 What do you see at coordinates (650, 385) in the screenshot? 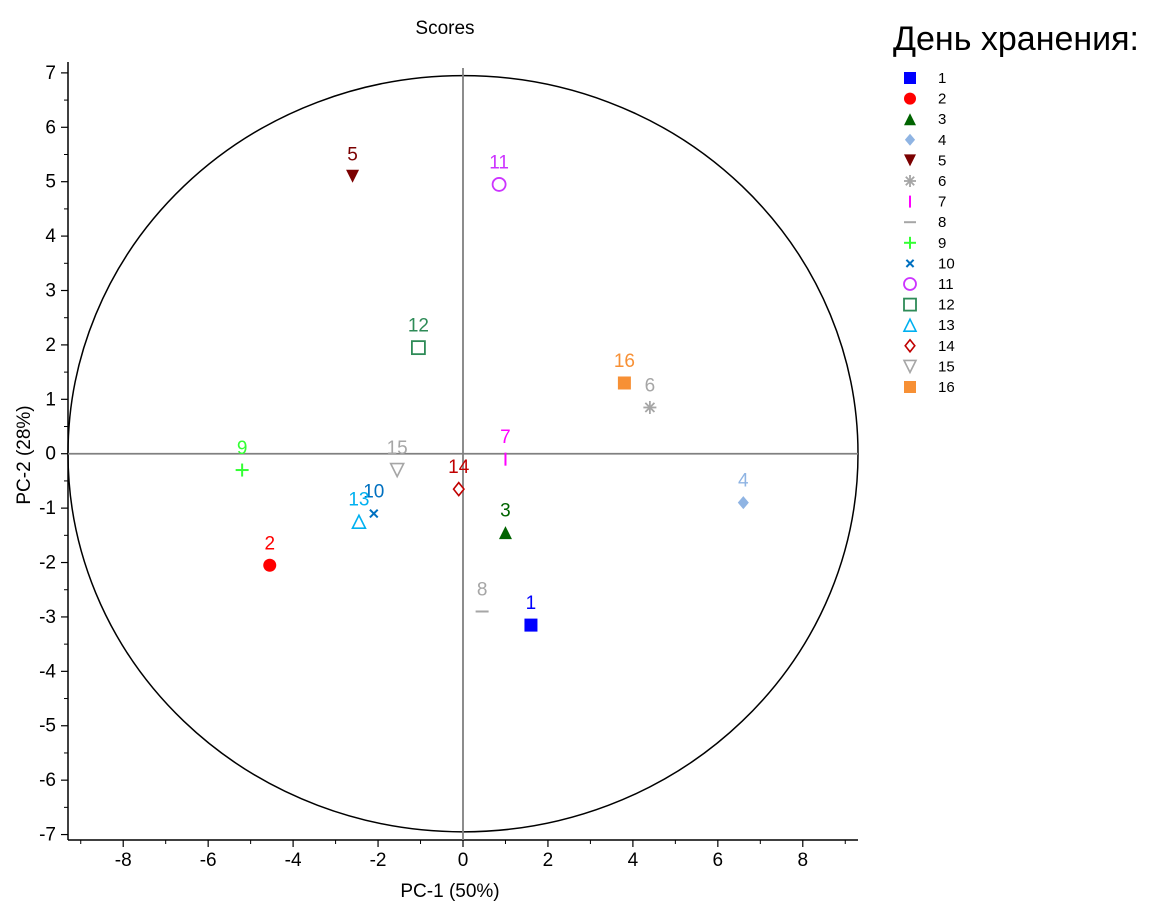
I see `point-label-6: 6` at bounding box center [650, 385].